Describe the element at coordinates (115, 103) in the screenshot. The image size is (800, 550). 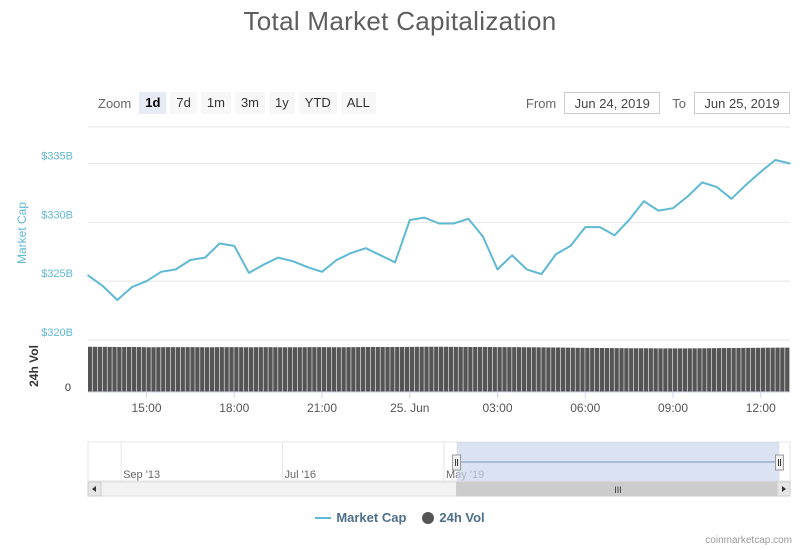
I see `zoom-label: Zoom` at that location.